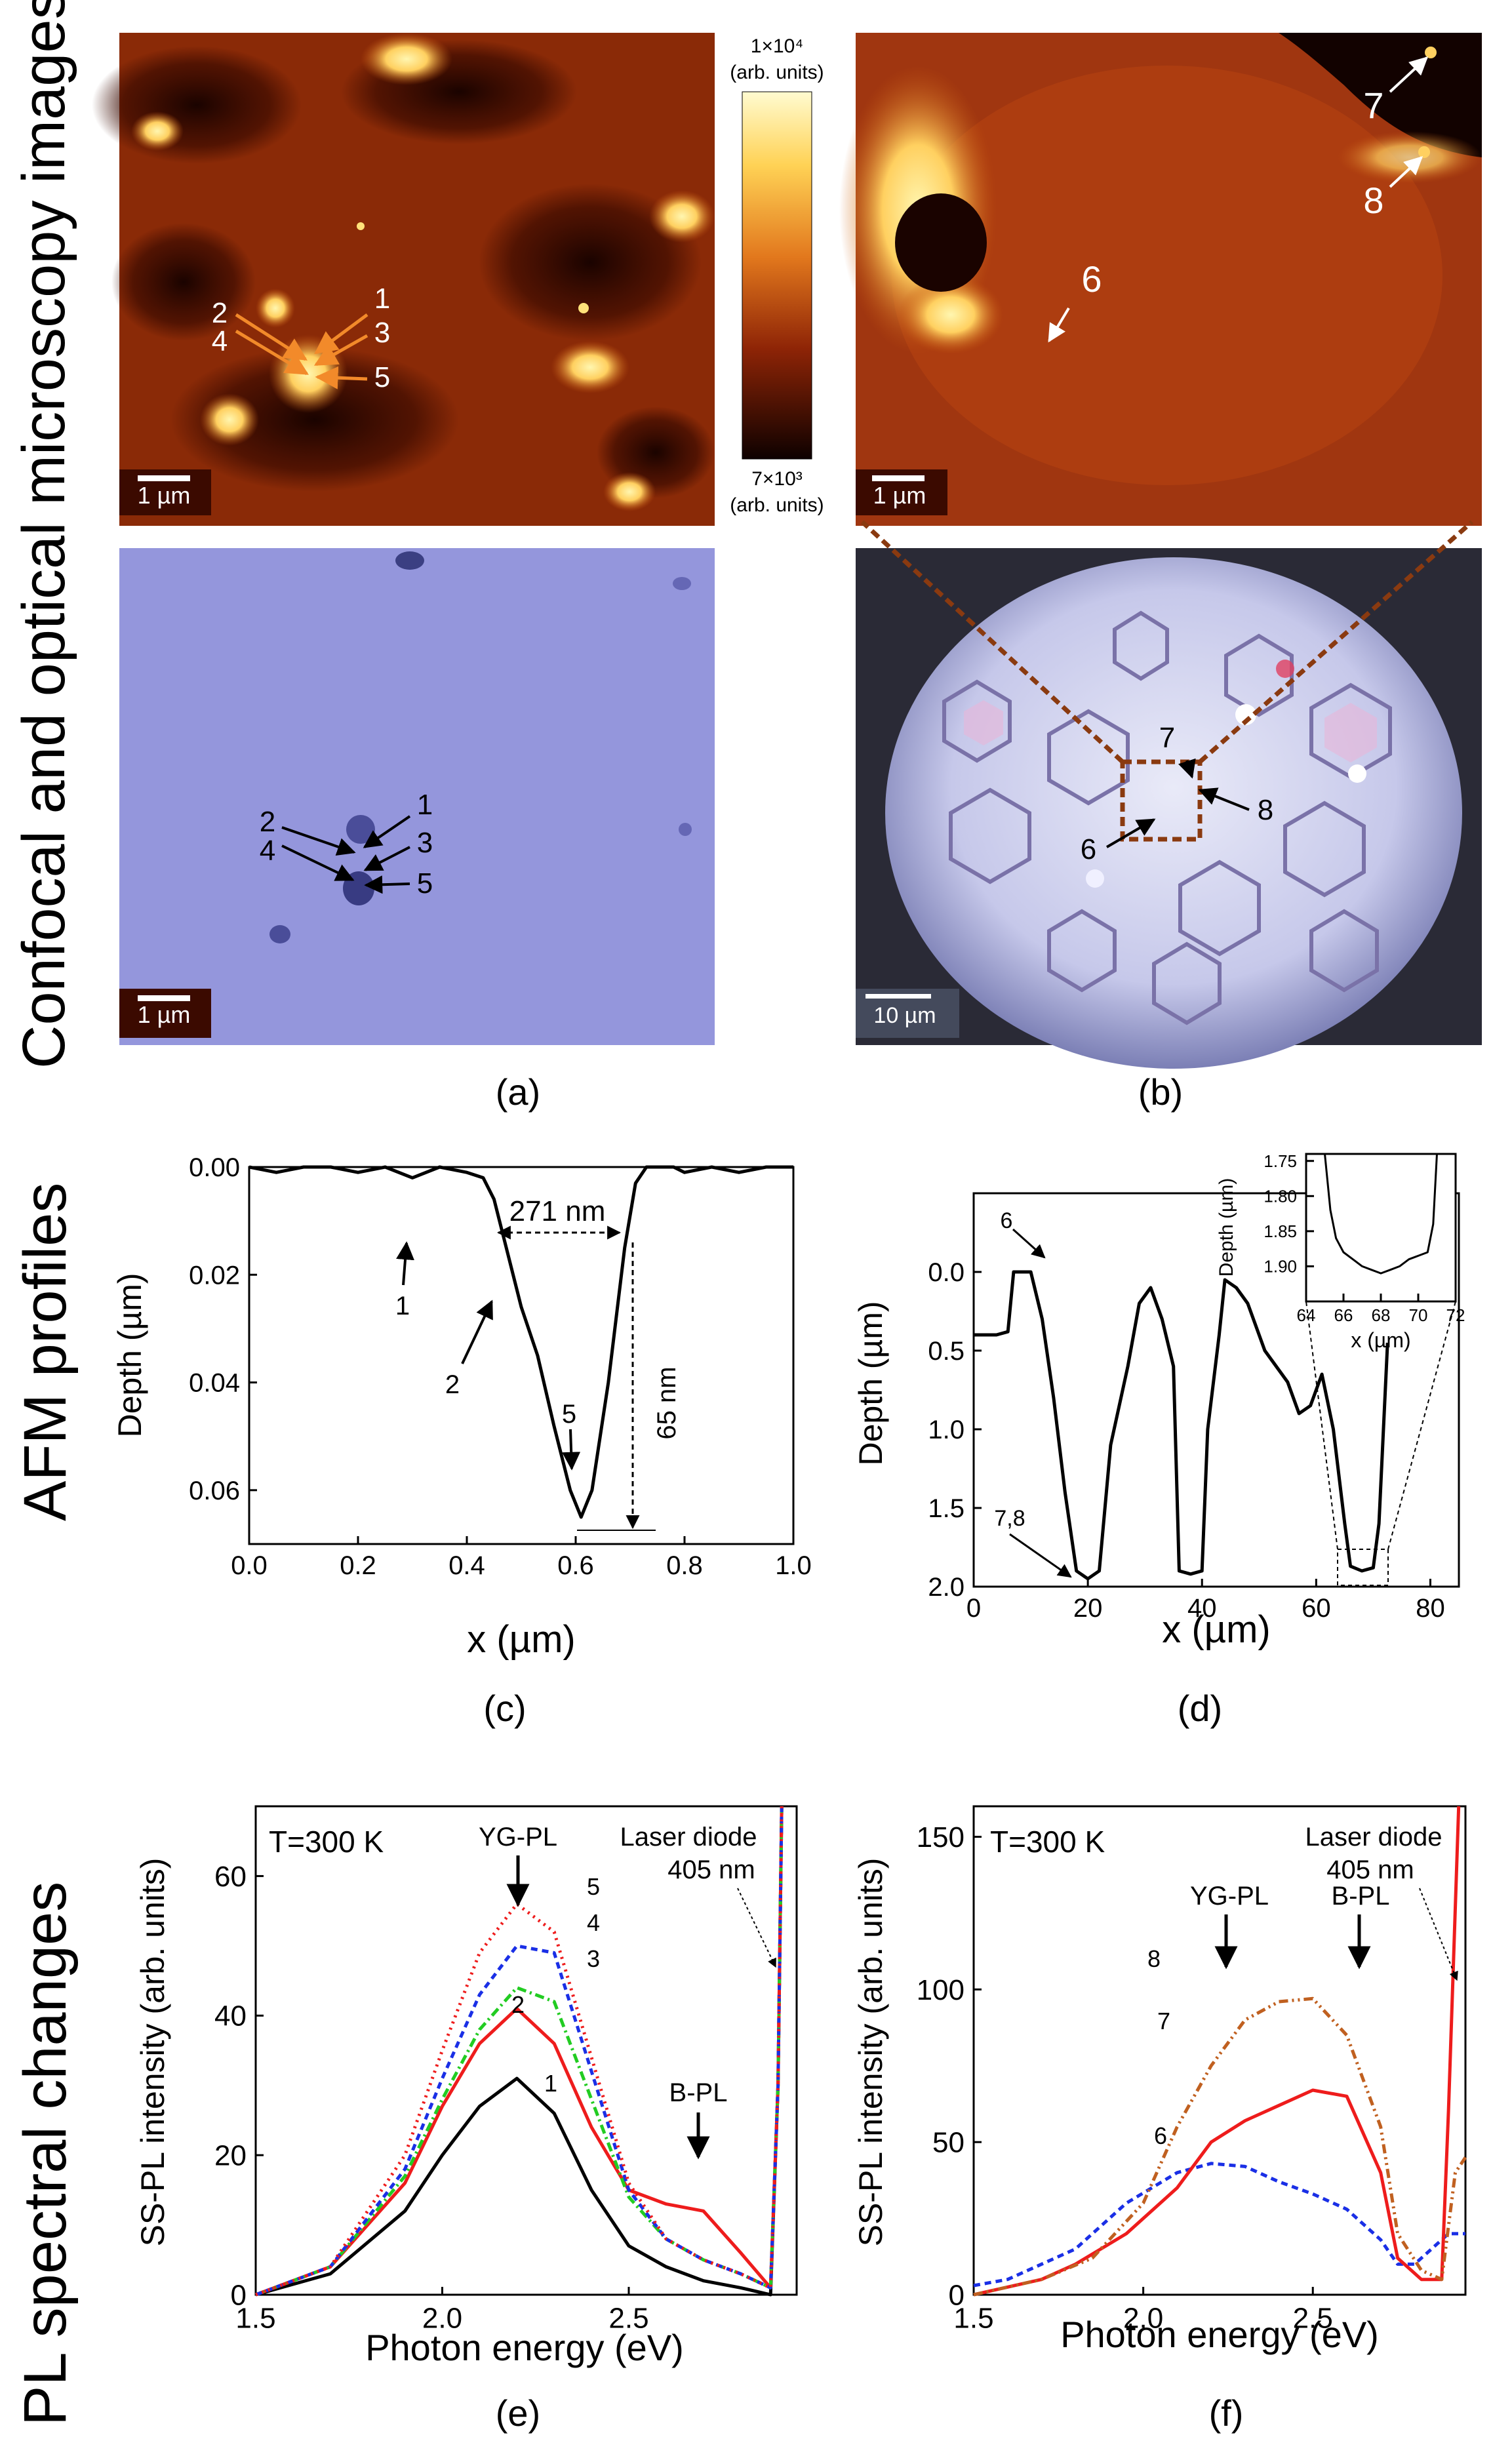 This screenshot has height=2437, width=1512. What do you see at coordinates (1200, 1708) in the screenshot?
I see `panel-label-d: (d)` at bounding box center [1200, 1708].